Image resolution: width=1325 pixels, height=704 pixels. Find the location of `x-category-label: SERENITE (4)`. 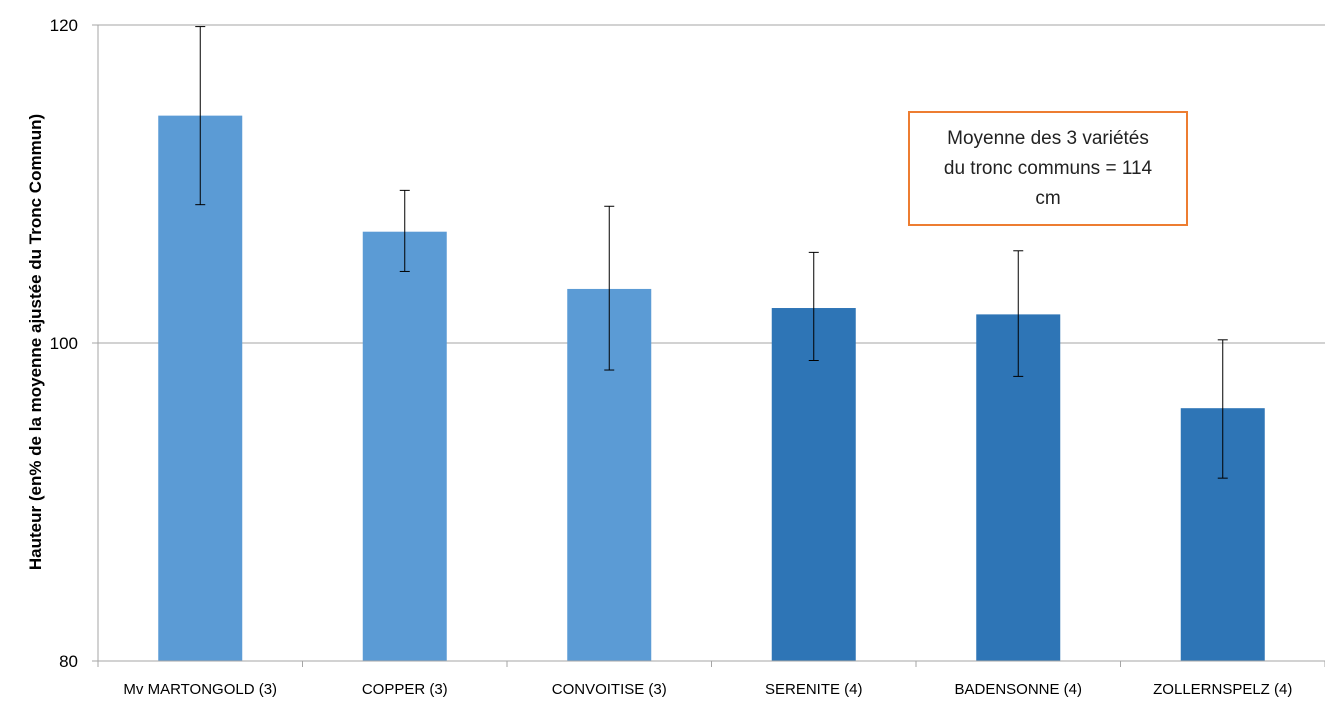

x-category-label: SERENITE (4) is located at coordinates (814, 689).